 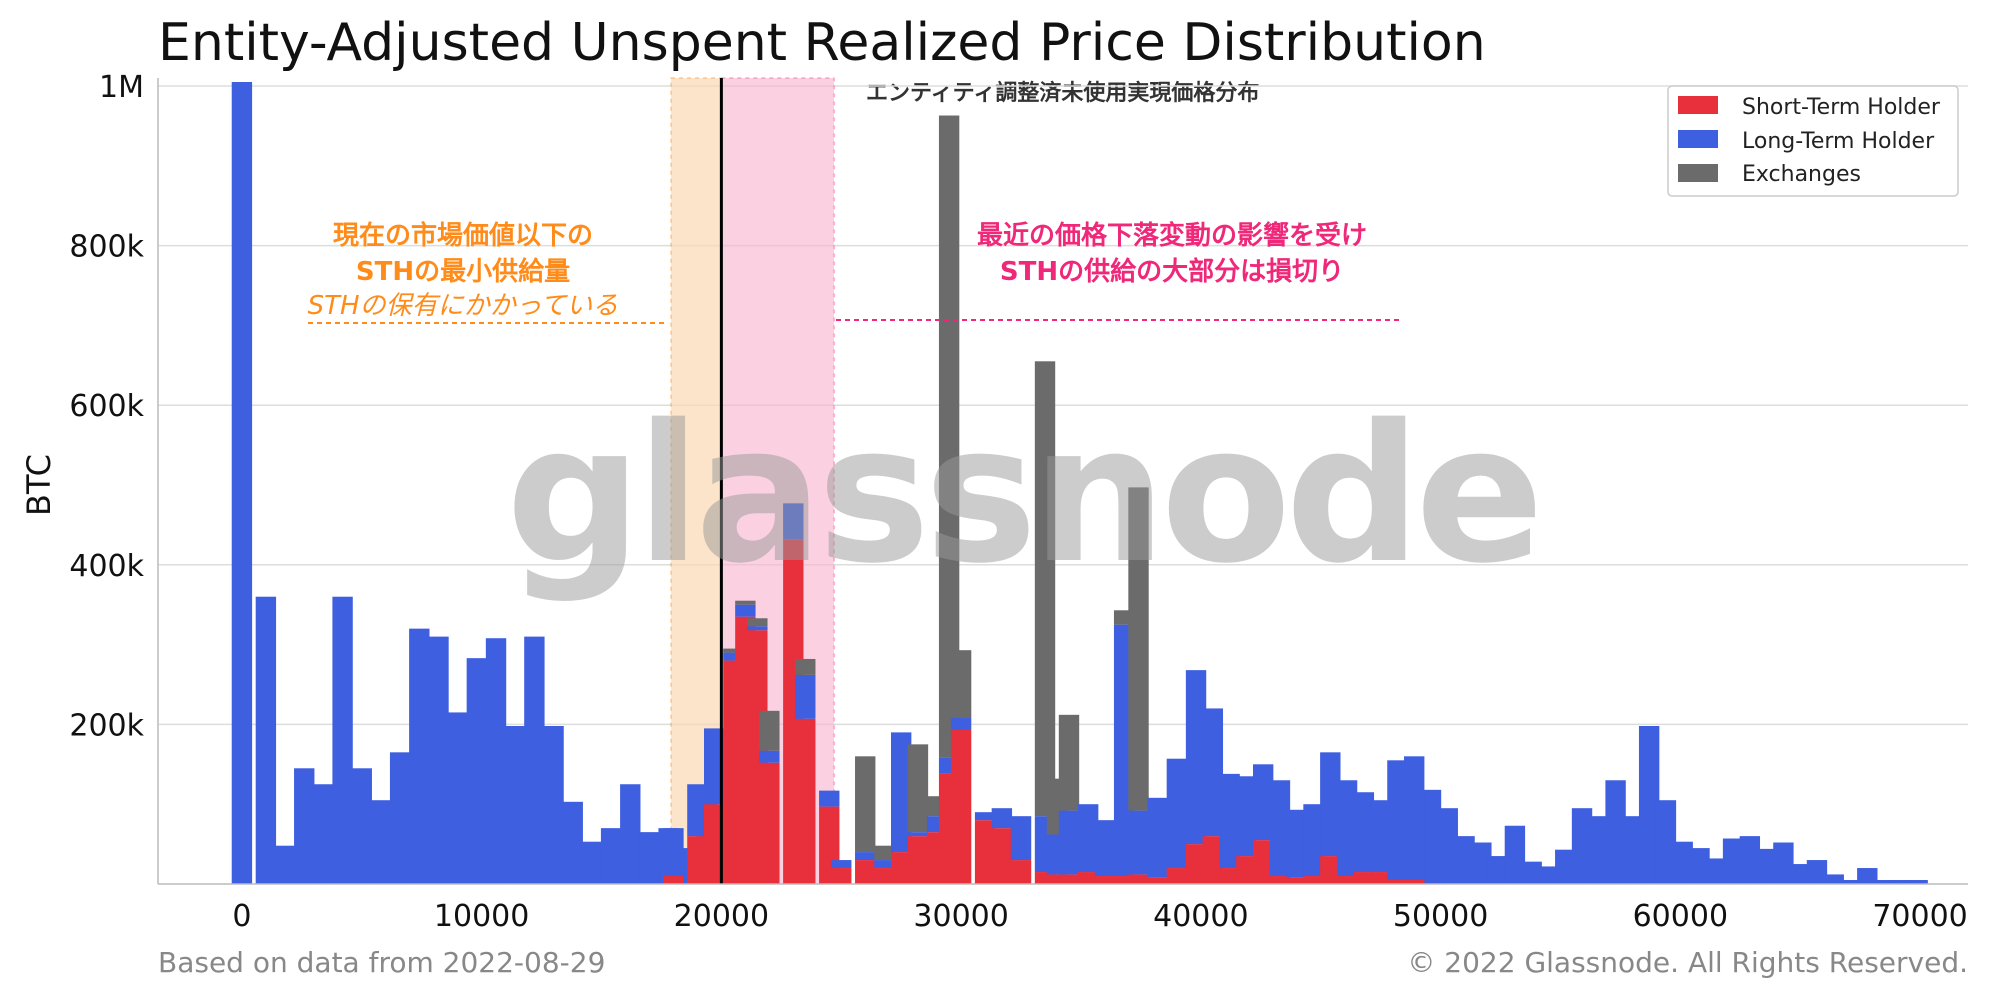 What do you see at coordinates (1062, 93) in the screenshot?
I see `chart-subtitle: エンティティ調整済未使用実現価格分布` at bounding box center [1062, 93].